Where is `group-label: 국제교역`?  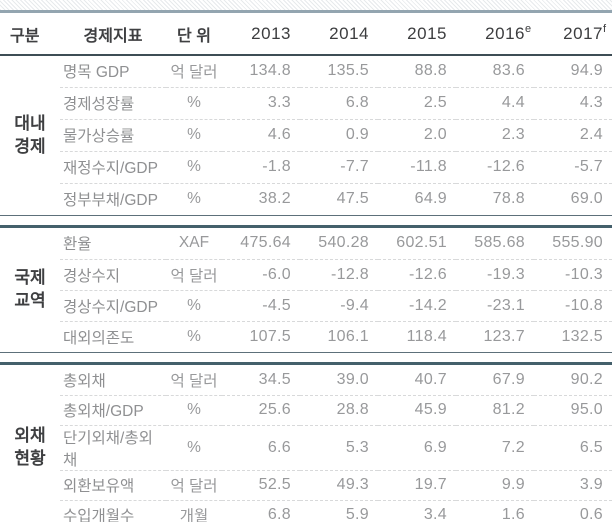
group-label: 국제교역 is located at coordinates (30, 289).